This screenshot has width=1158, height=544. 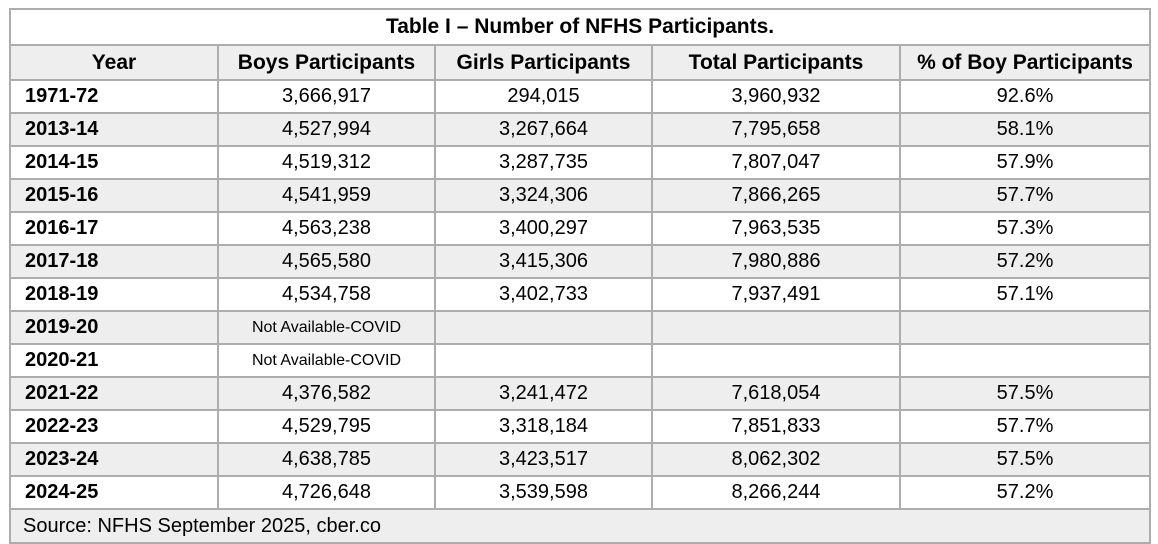 I want to click on column-header-girls: Girls Participants, so click(x=543, y=62).